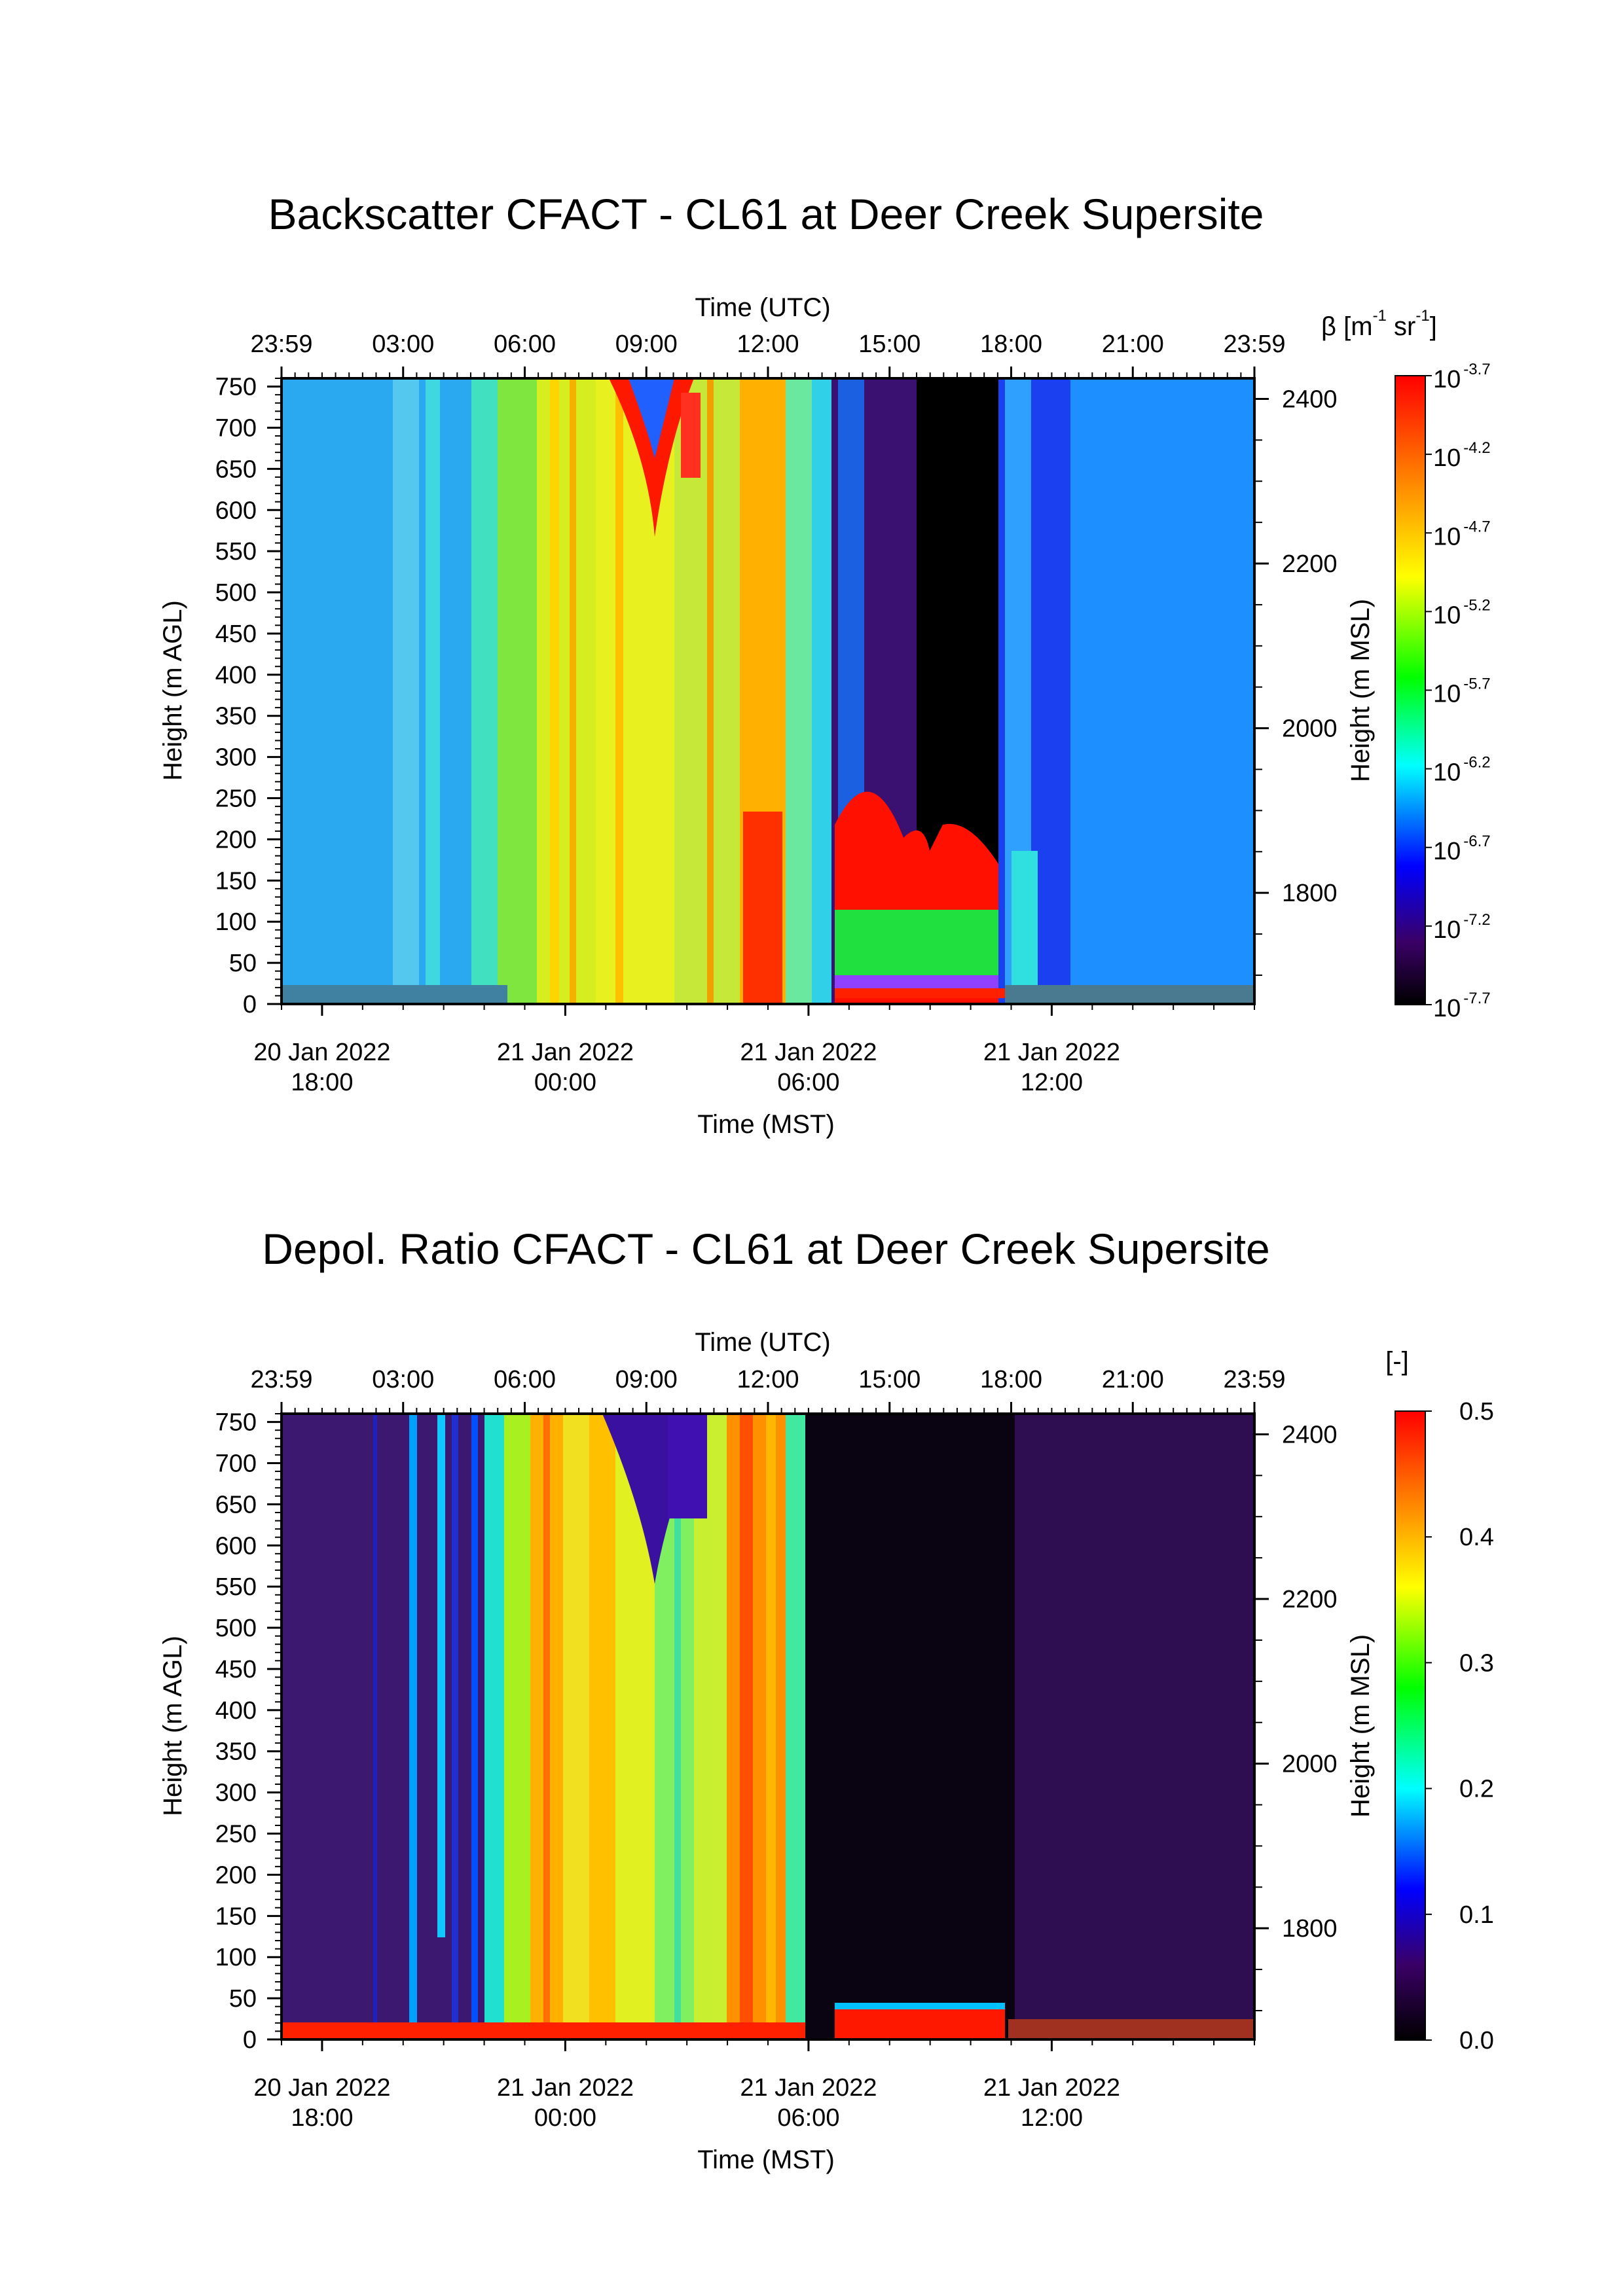 The height and width of the screenshot is (2296, 1623). Describe the element at coordinates (1476, 1412) in the screenshot. I see `colorbar-tick-label: 0.5` at that location.